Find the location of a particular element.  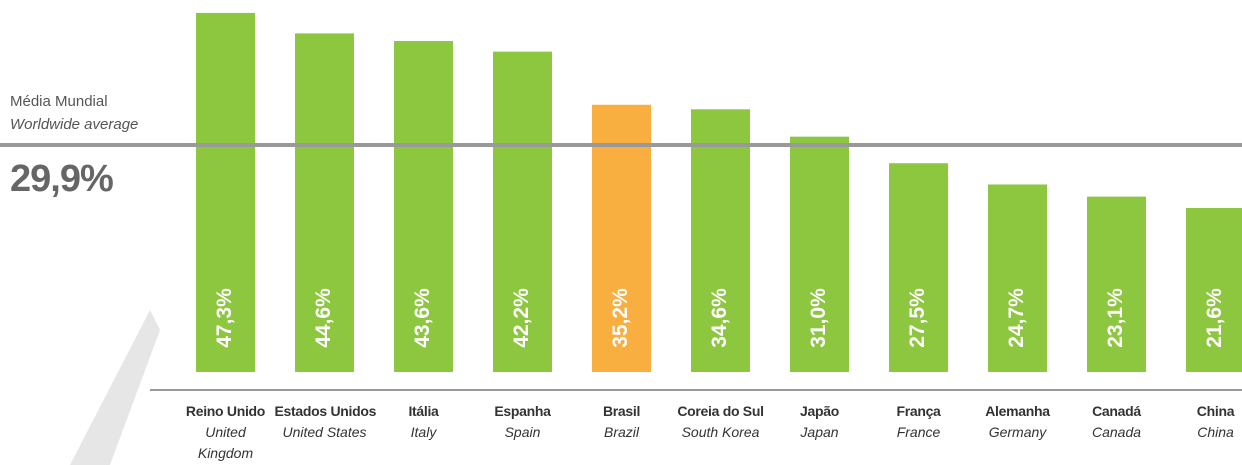

category-label: Reino Unido is located at coordinates (225, 411).